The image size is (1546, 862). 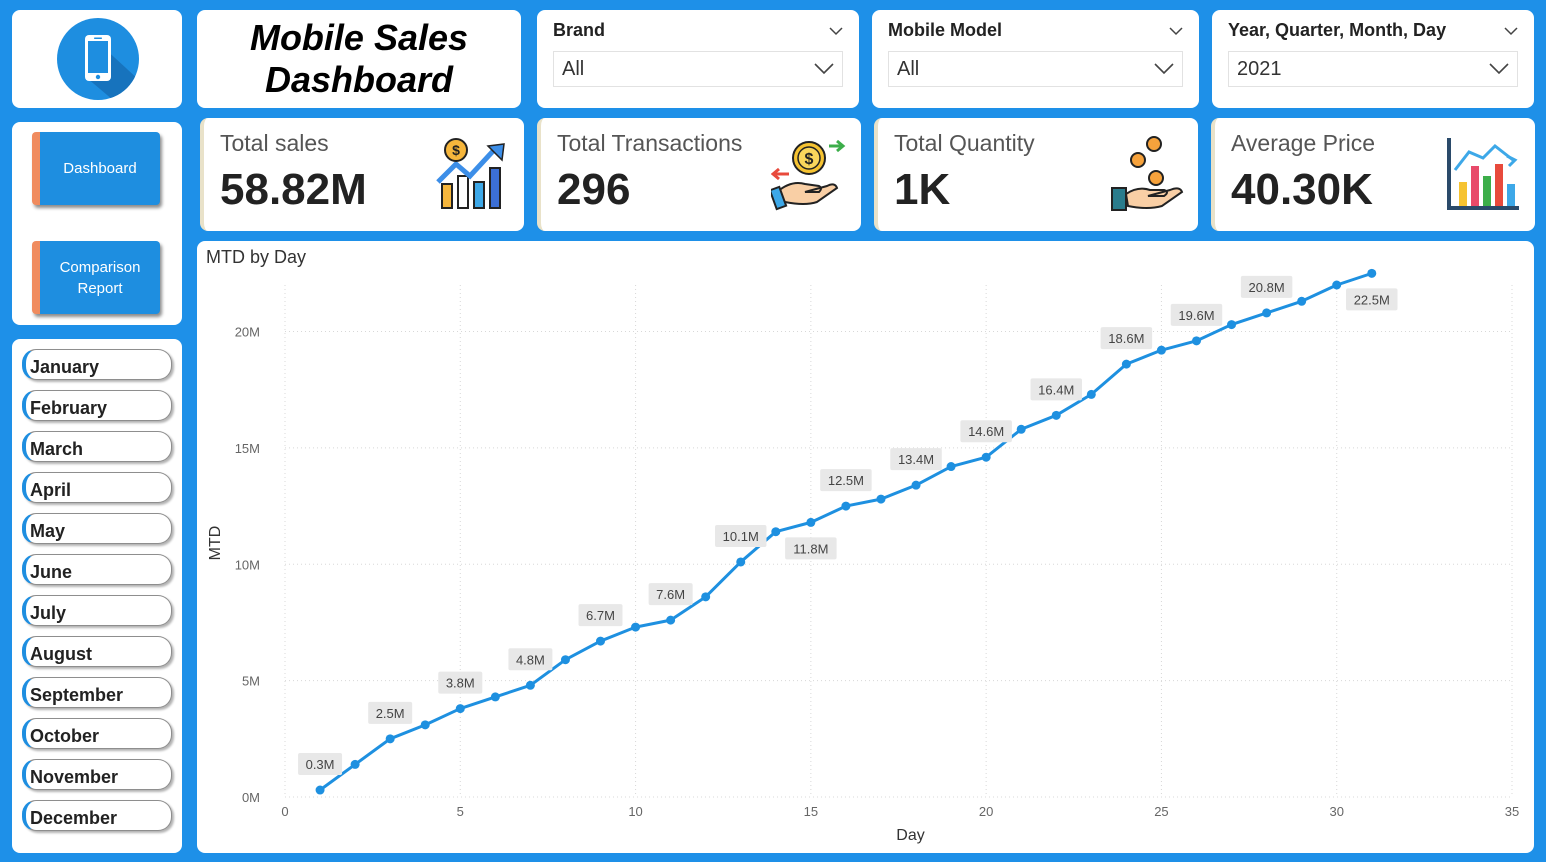 What do you see at coordinates (1373, 69) in the screenshot?
I see `date-select: 2021` at bounding box center [1373, 69].